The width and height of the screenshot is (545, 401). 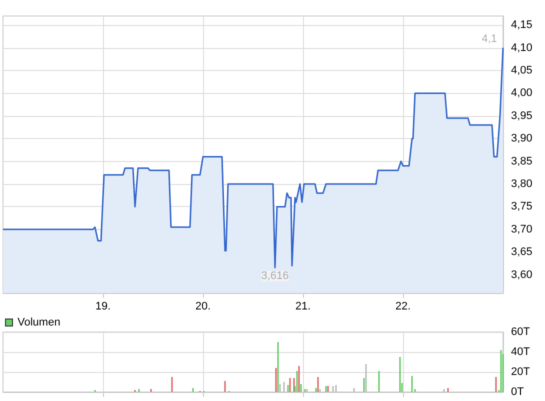 What do you see at coordinates (521, 161) in the screenshot?
I see `y-tick-label: 3,85` at bounding box center [521, 161].